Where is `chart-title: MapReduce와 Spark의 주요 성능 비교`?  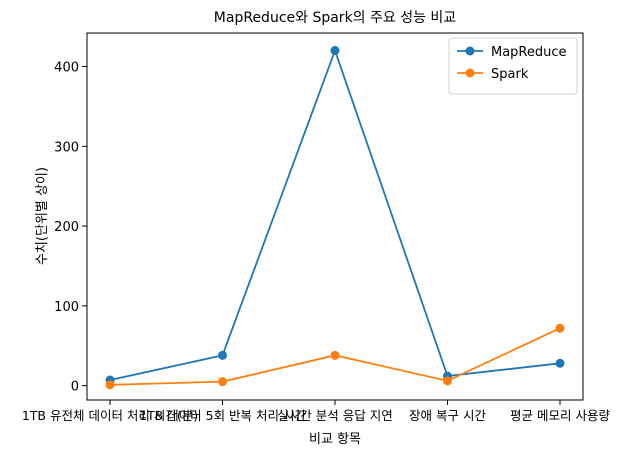 chart-title: MapReduce와 Spark의 주요 성능 비교 is located at coordinates (335, 18).